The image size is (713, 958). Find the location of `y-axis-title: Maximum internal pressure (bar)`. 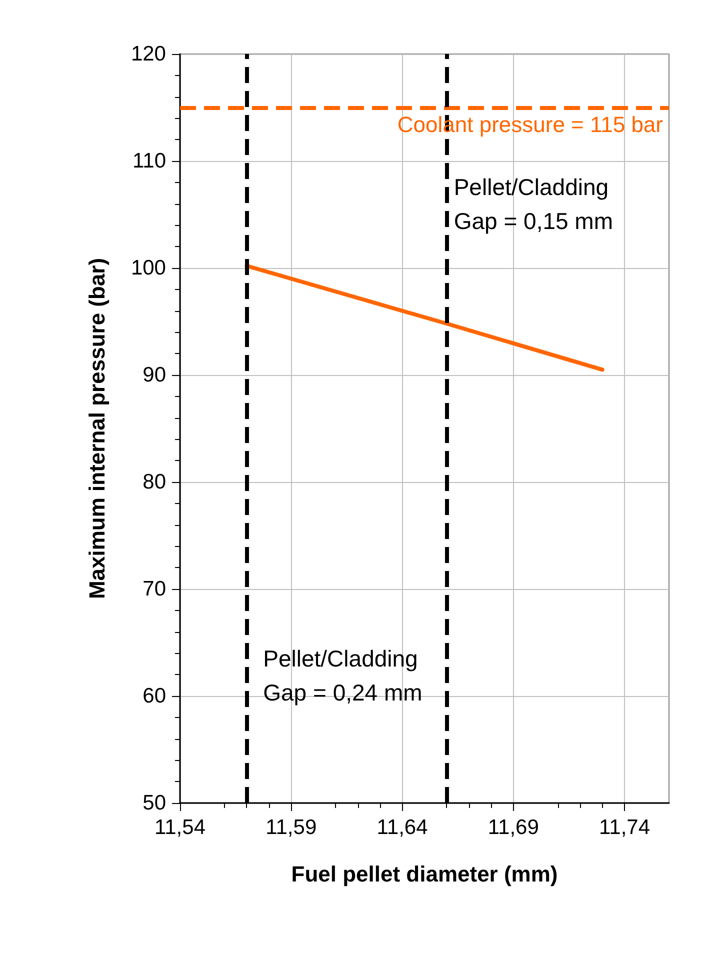

y-axis-title: Maximum internal pressure (bar) is located at coordinates (97, 429).